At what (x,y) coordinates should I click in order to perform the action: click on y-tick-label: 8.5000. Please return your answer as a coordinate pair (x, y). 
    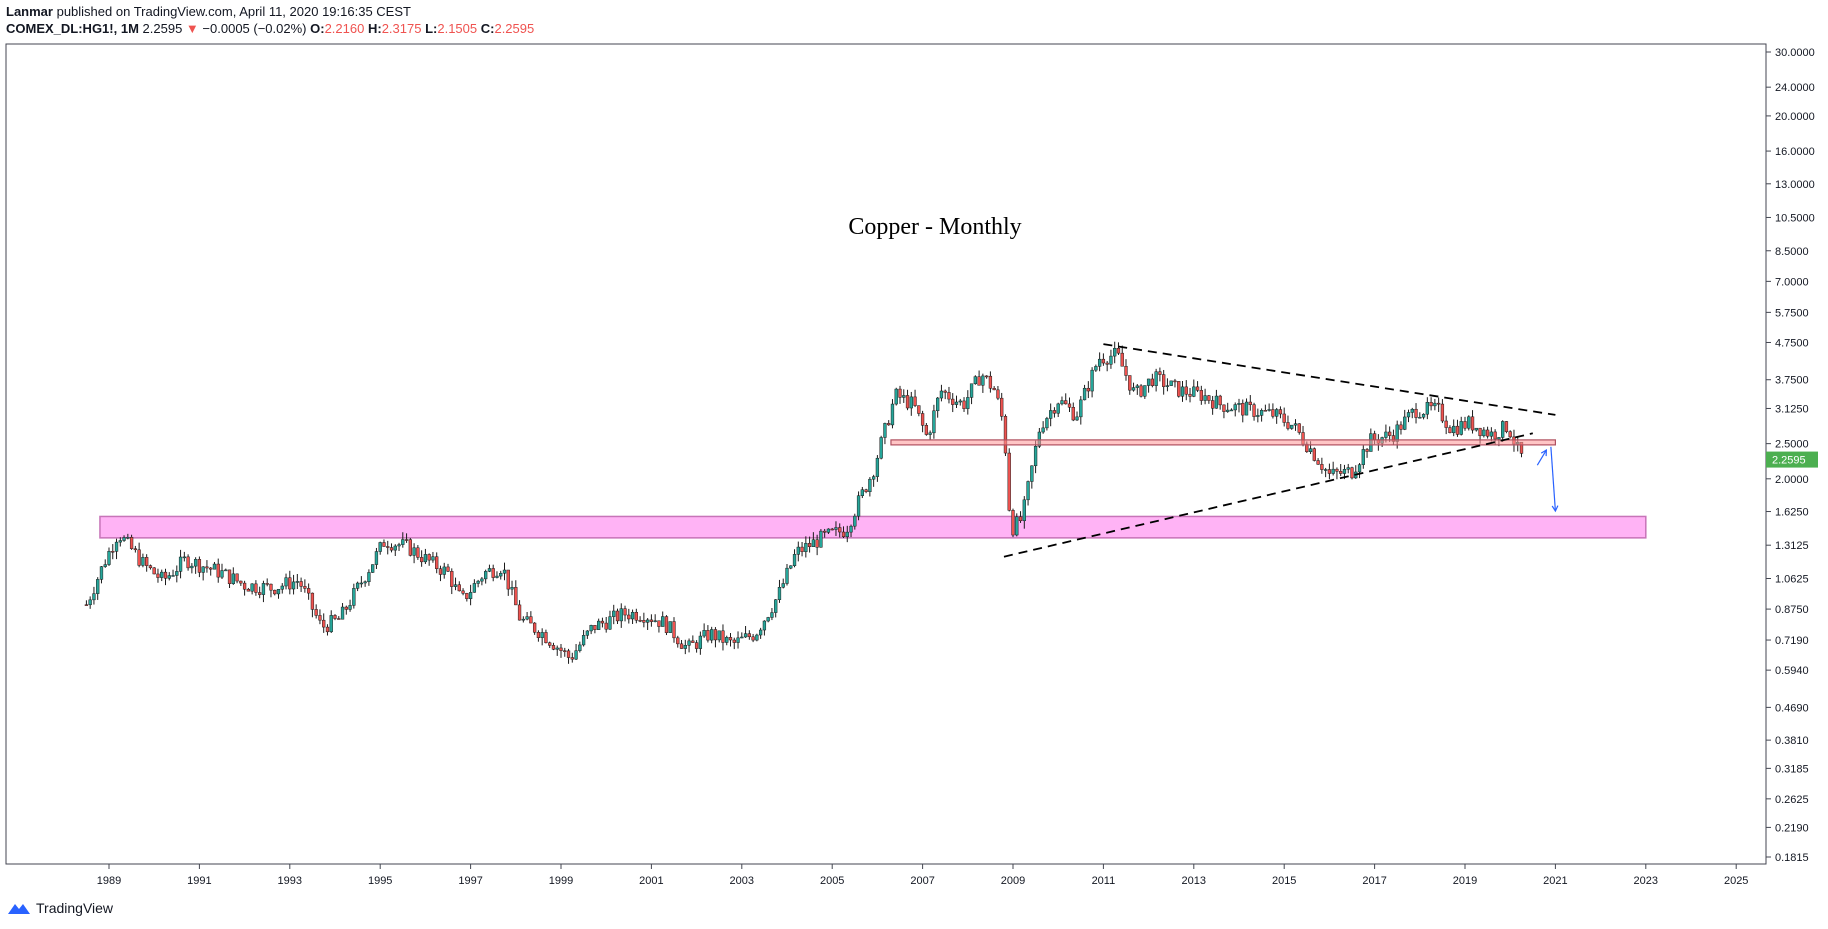
    Looking at the image, I should click on (1792, 252).